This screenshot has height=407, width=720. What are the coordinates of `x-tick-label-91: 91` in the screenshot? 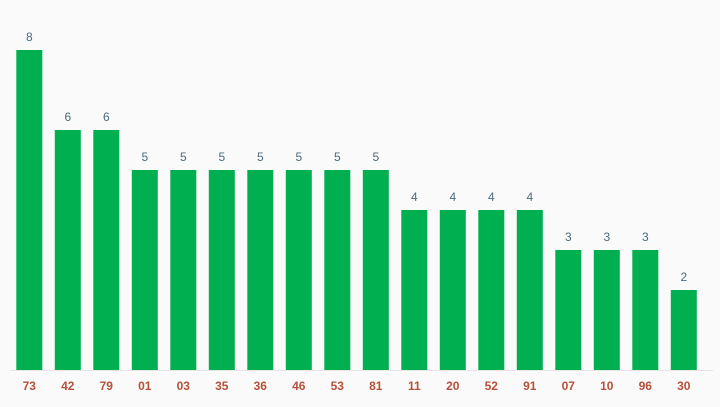 It's located at (530, 386).